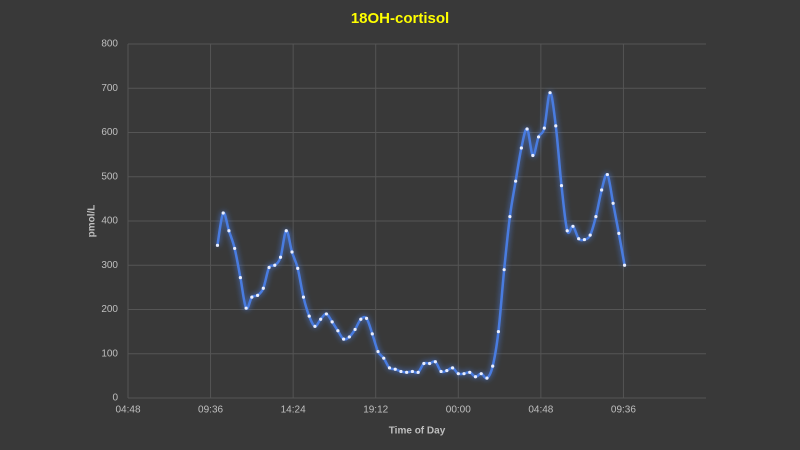  What do you see at coordinates (417, 431) in the screenshot?
I see `x-axis-title: Time of Day` at bounding box center [417, 431].